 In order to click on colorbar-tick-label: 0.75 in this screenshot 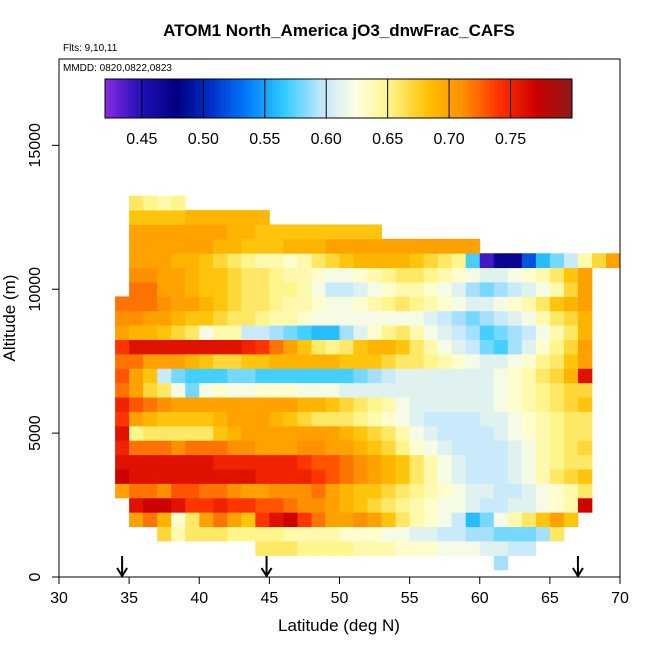, I will do `click(510, 139)`.